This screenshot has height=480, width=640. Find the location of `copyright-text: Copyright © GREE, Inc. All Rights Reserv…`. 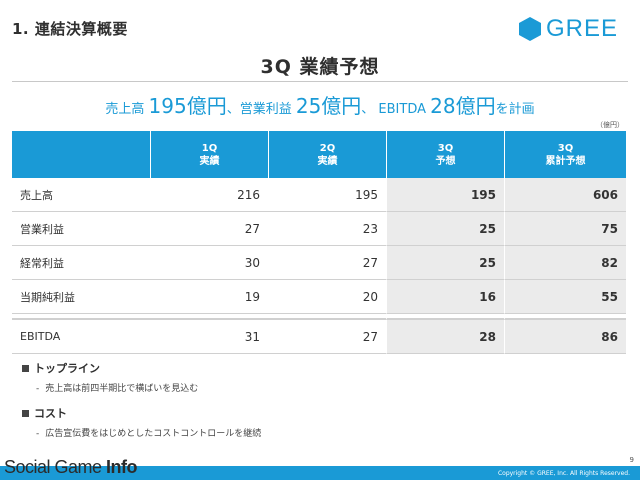

copyright-text: Copyright © GREE, Inc. All Rights Reserv… is located at coordinates (563, 473).